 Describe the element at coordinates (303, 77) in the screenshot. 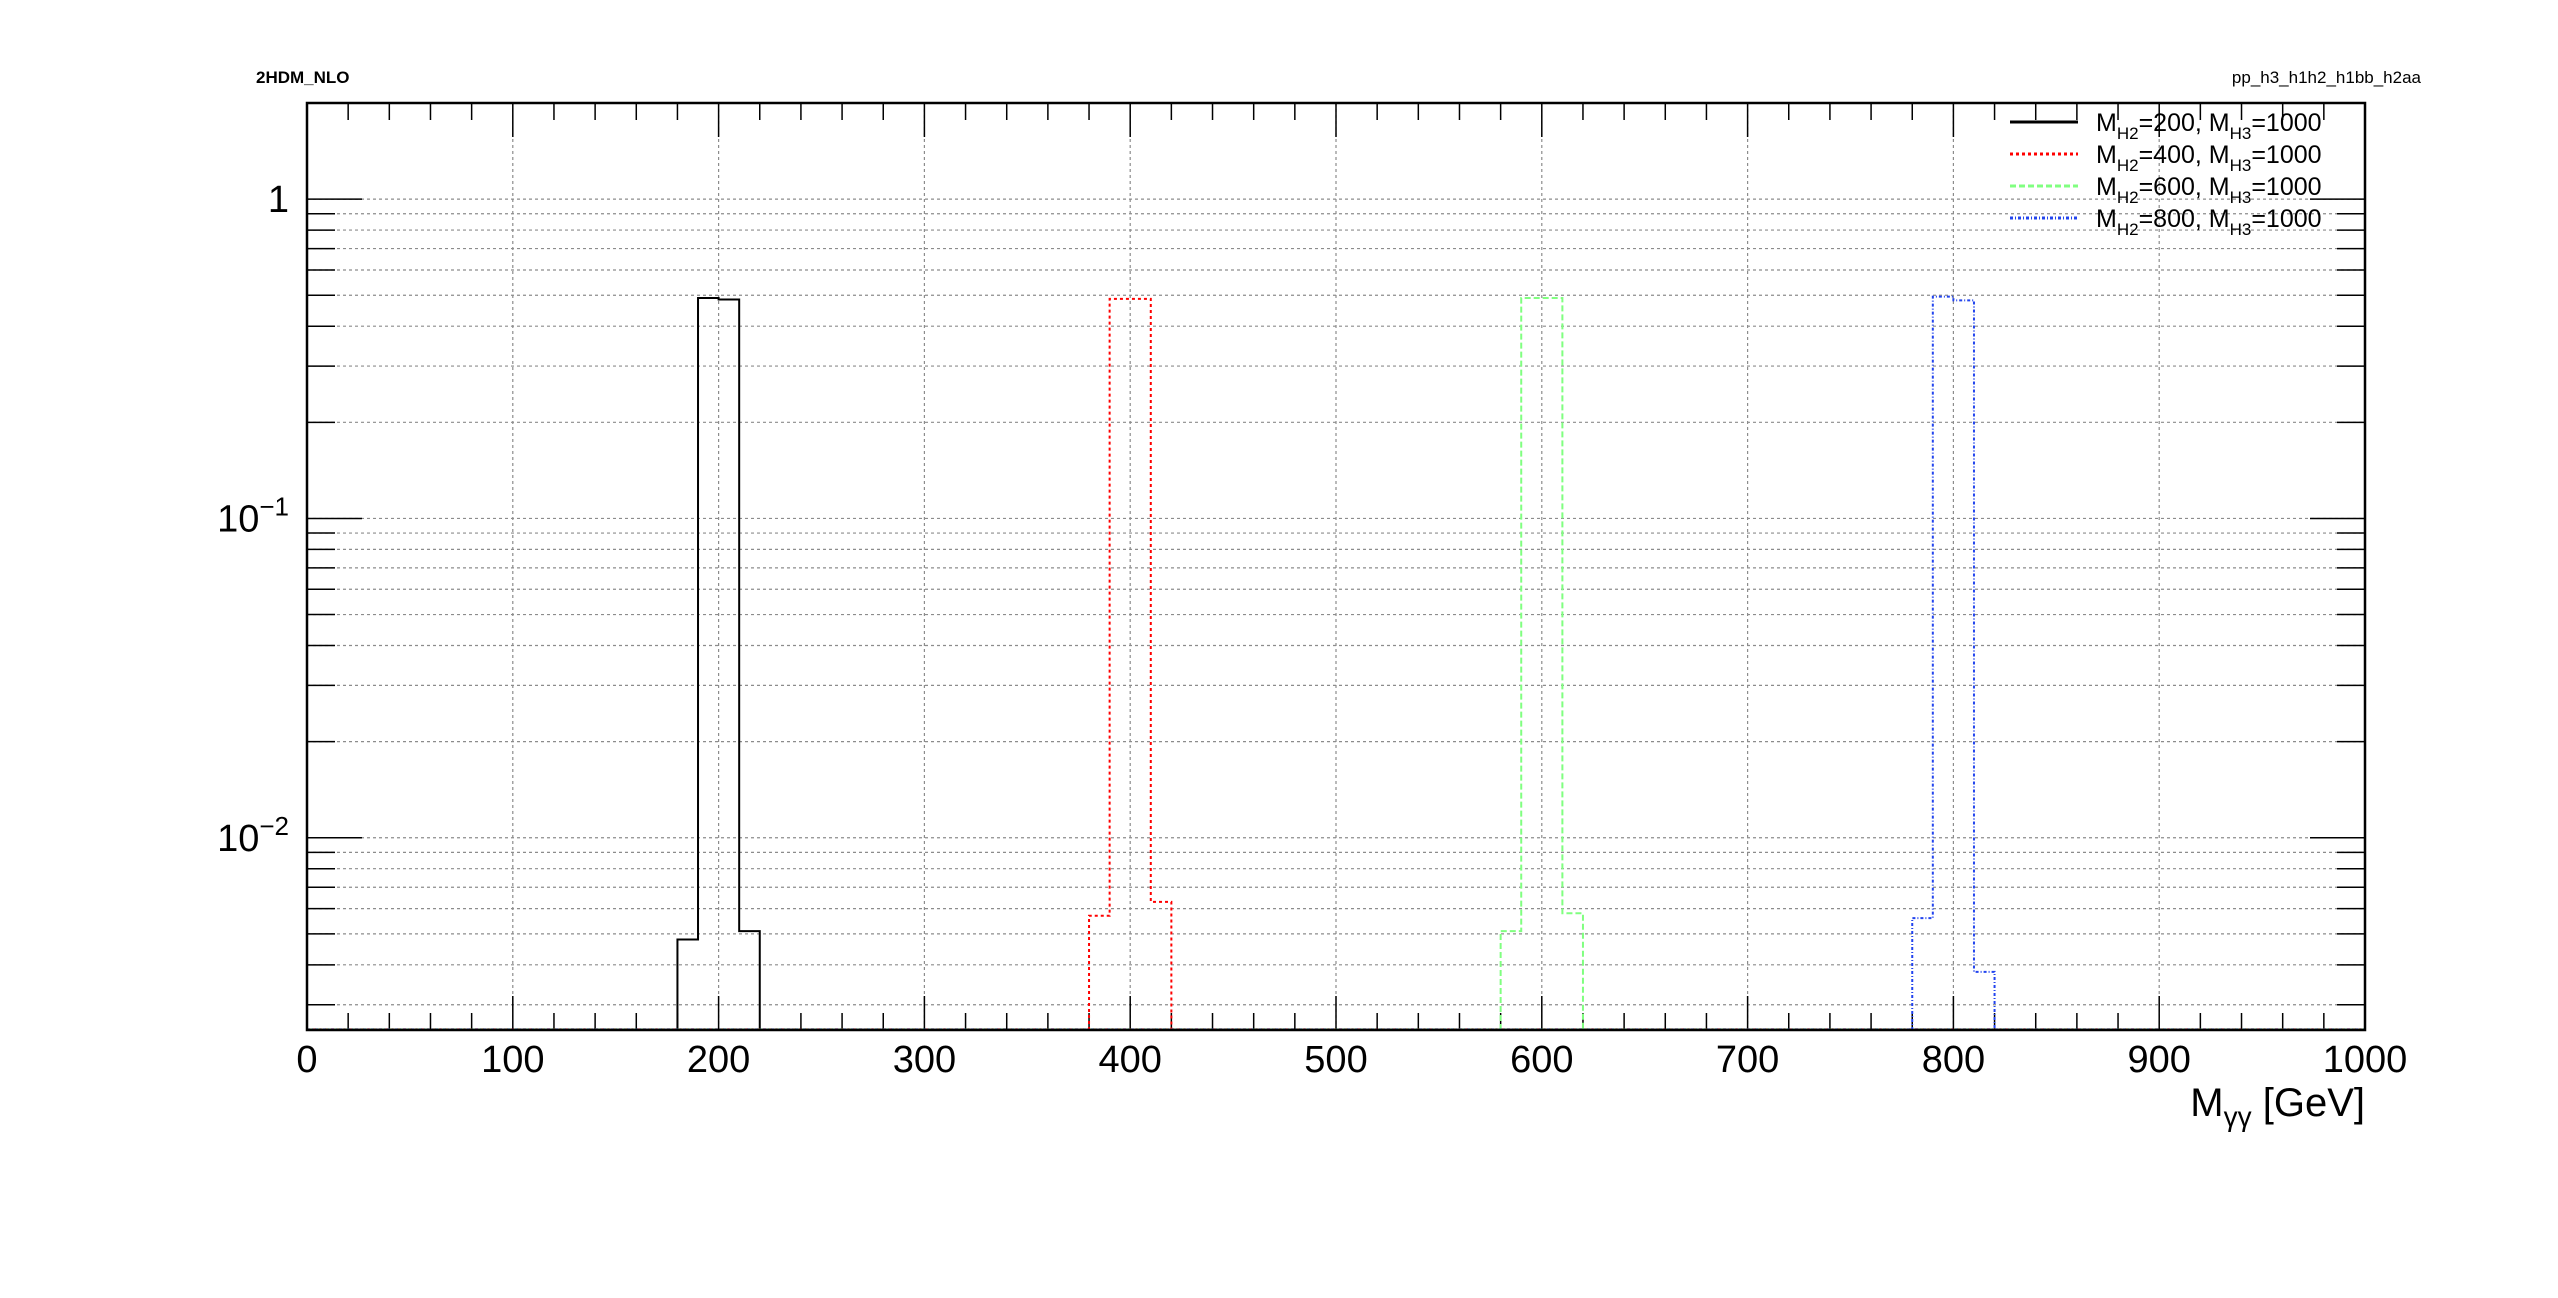

I see `left-corner-label: 2HDM_NLO` at that location.